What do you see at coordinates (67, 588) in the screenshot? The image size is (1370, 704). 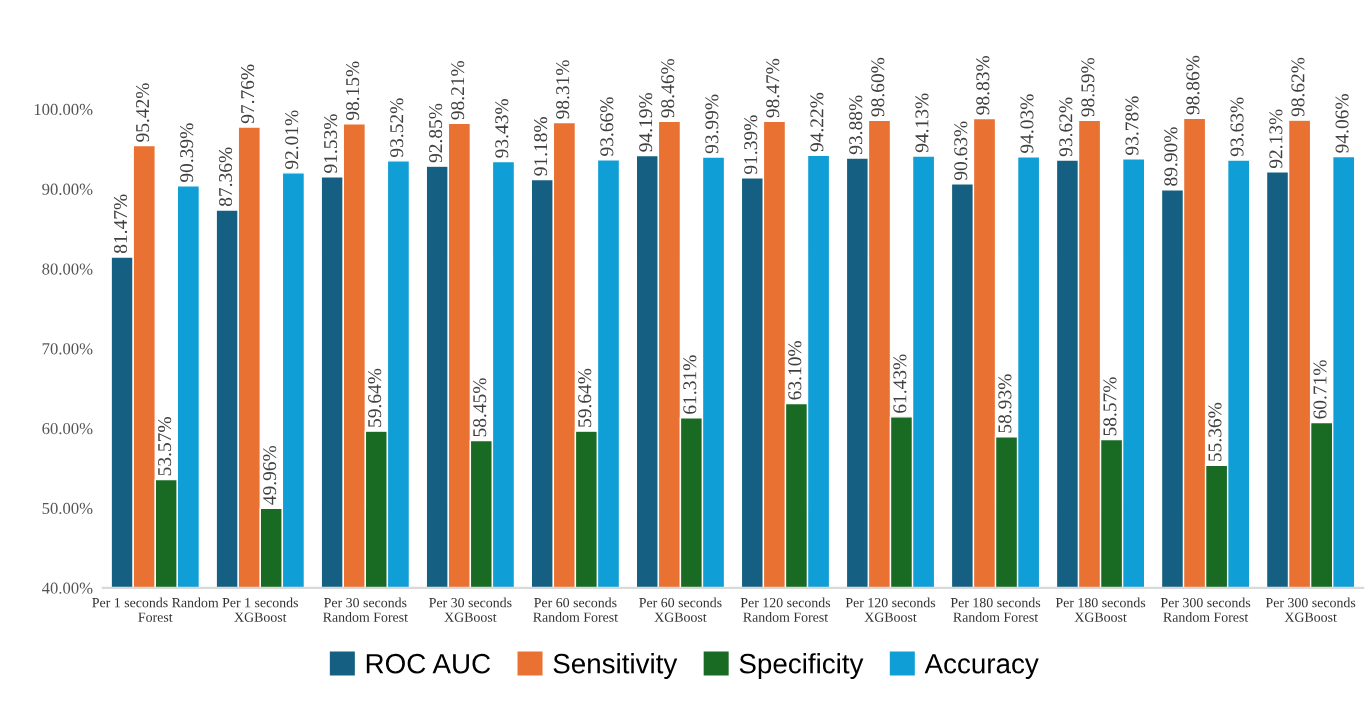 I see `y-tick-label: 40.00%` at bounding box center [67, 588].